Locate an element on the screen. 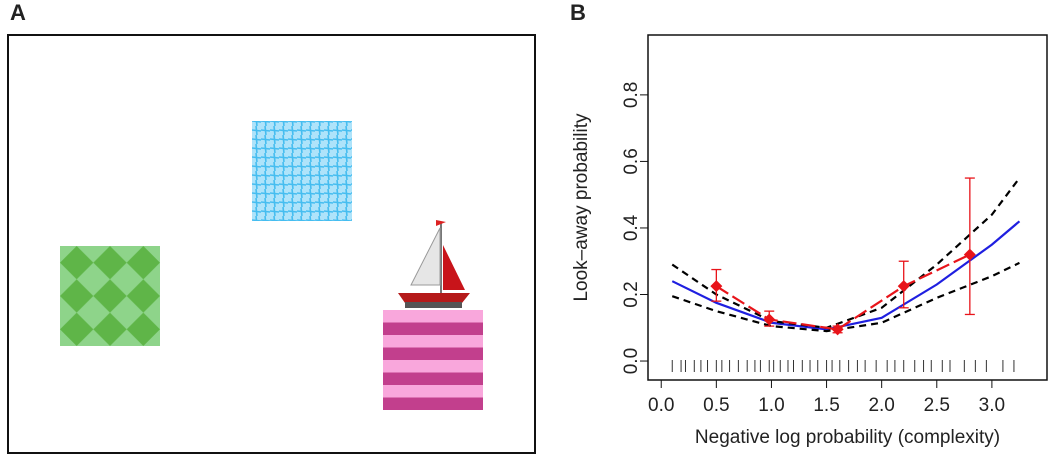  x-tick-label: 2.0 is located at coordinates (881, 405).